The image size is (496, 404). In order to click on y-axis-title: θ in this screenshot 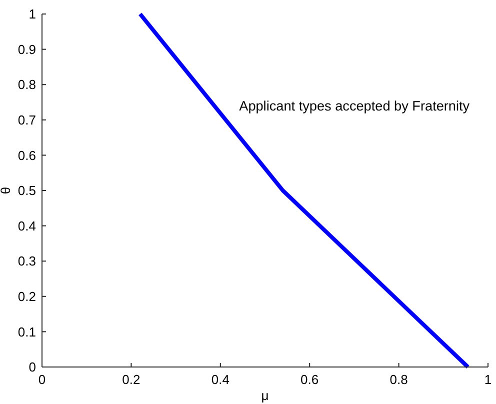, I will do `click(6, 190)`.